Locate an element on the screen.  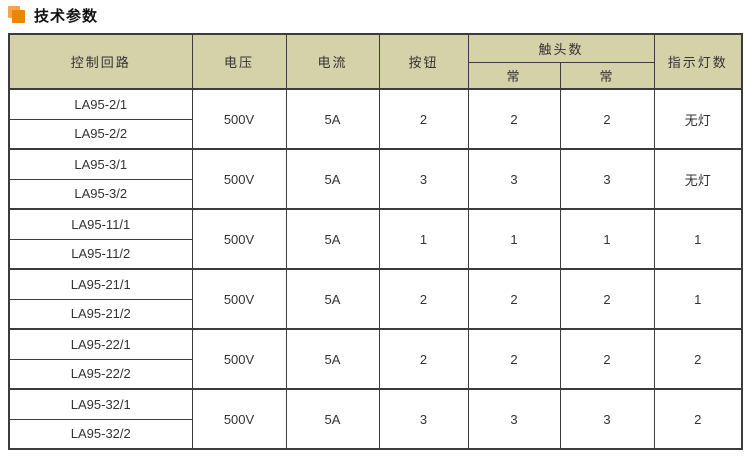
header-row-1: 控制回路 电压 电流 按钮 触头数 指示灯数 is located at coordinates (375, 61).